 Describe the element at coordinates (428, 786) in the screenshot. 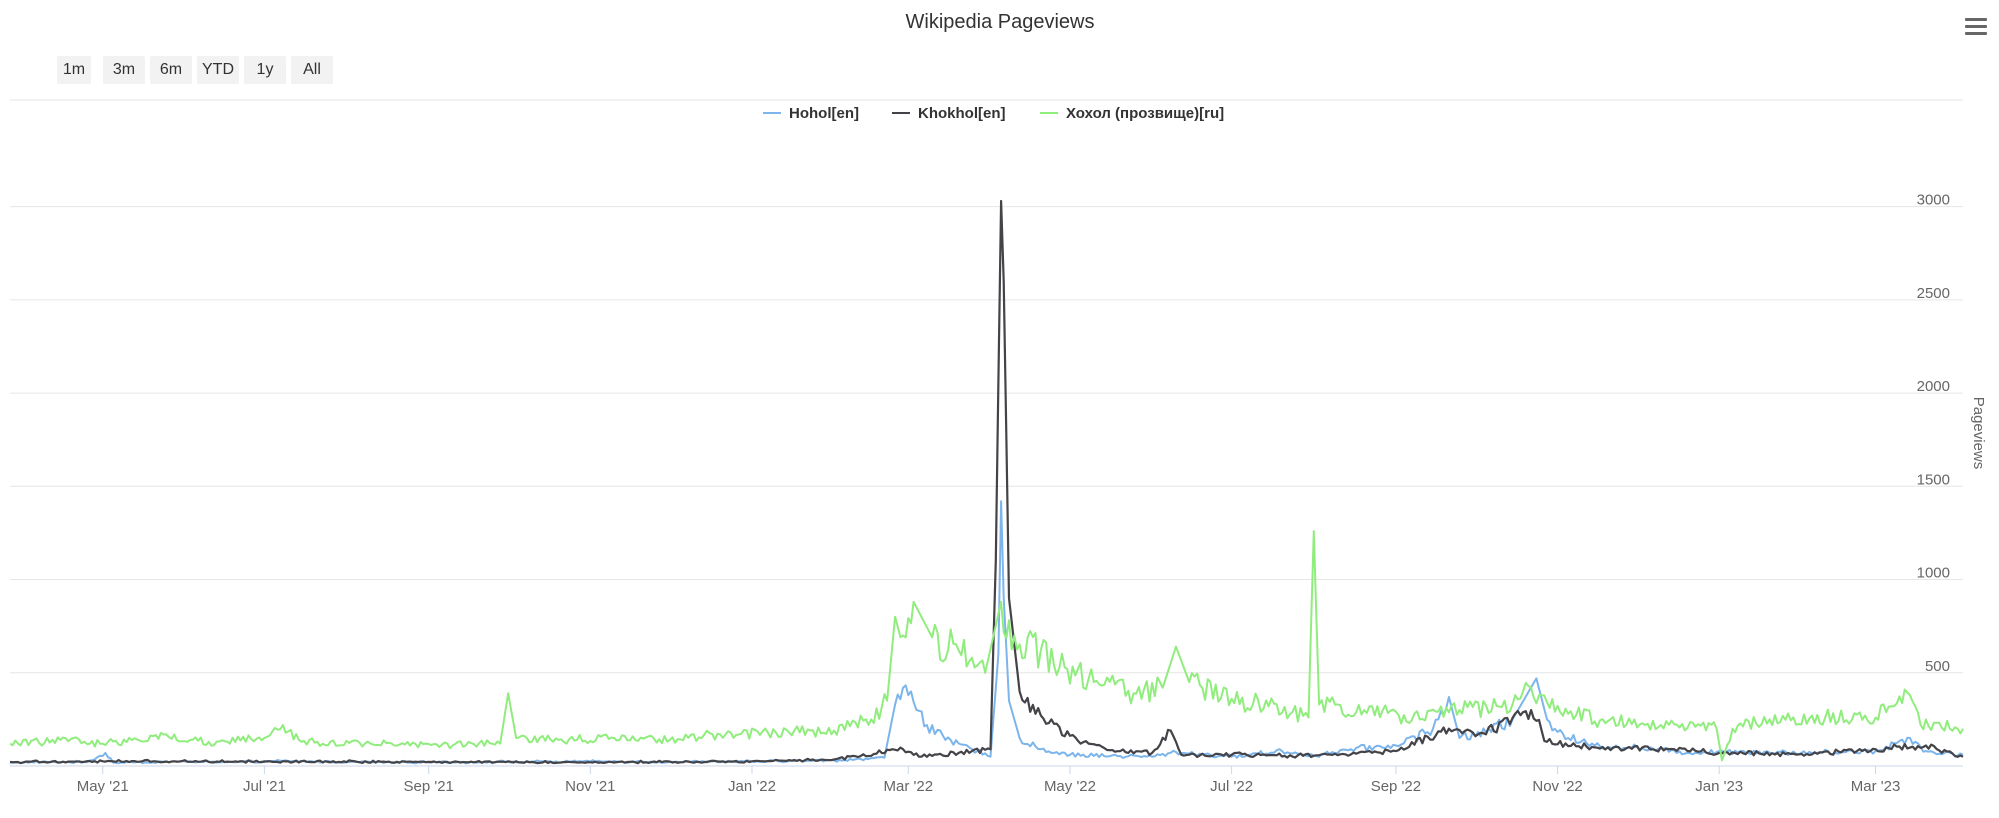

I see `x-tick-label: Sep '21` at that location.